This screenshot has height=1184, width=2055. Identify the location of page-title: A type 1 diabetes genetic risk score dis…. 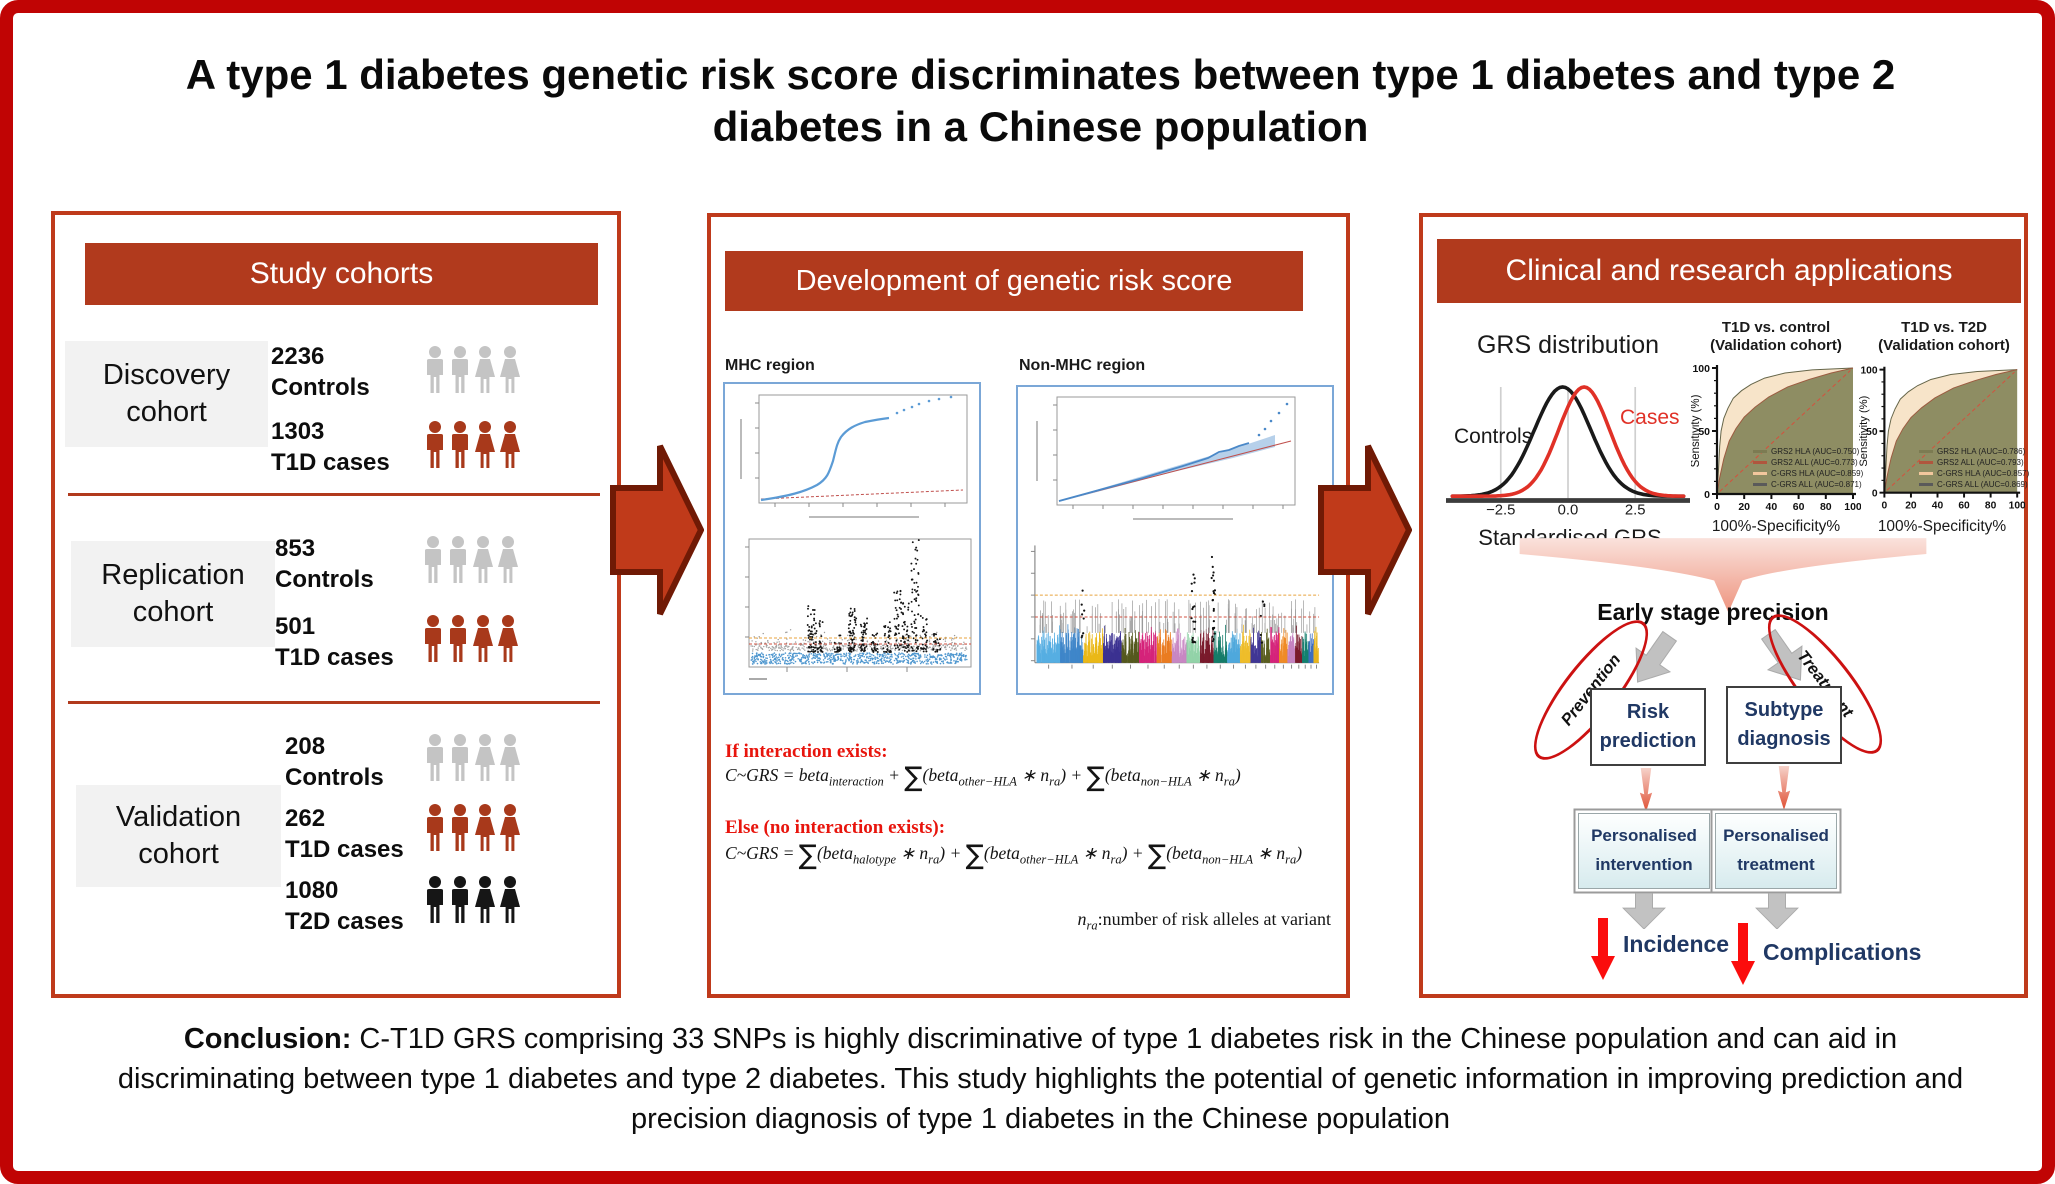
(1040, 101).